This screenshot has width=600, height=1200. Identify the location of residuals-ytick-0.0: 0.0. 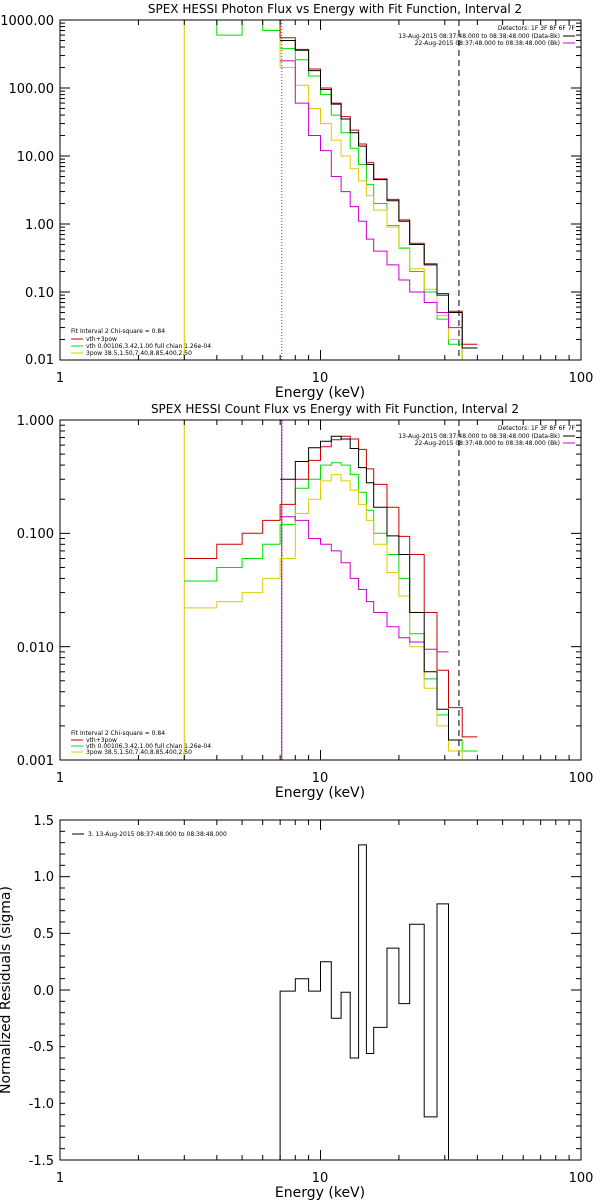
(43, 991).